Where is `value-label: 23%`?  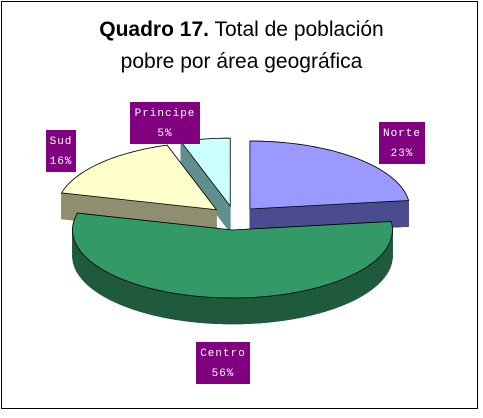 value-label: 23% is located at coordinates (402, 154).